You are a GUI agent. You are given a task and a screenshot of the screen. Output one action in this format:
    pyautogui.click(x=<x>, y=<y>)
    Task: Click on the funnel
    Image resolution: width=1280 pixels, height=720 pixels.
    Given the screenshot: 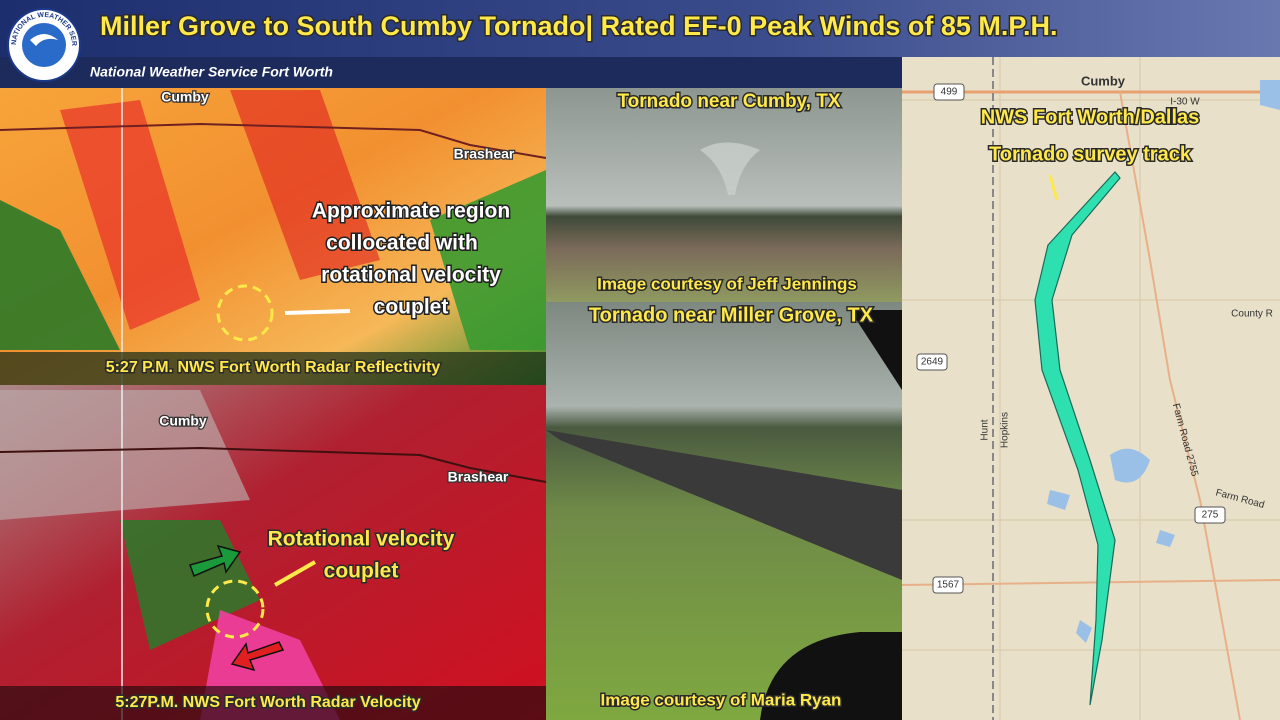 What is the action you would take?
    pyautogui.click(x=730, y=168)
    